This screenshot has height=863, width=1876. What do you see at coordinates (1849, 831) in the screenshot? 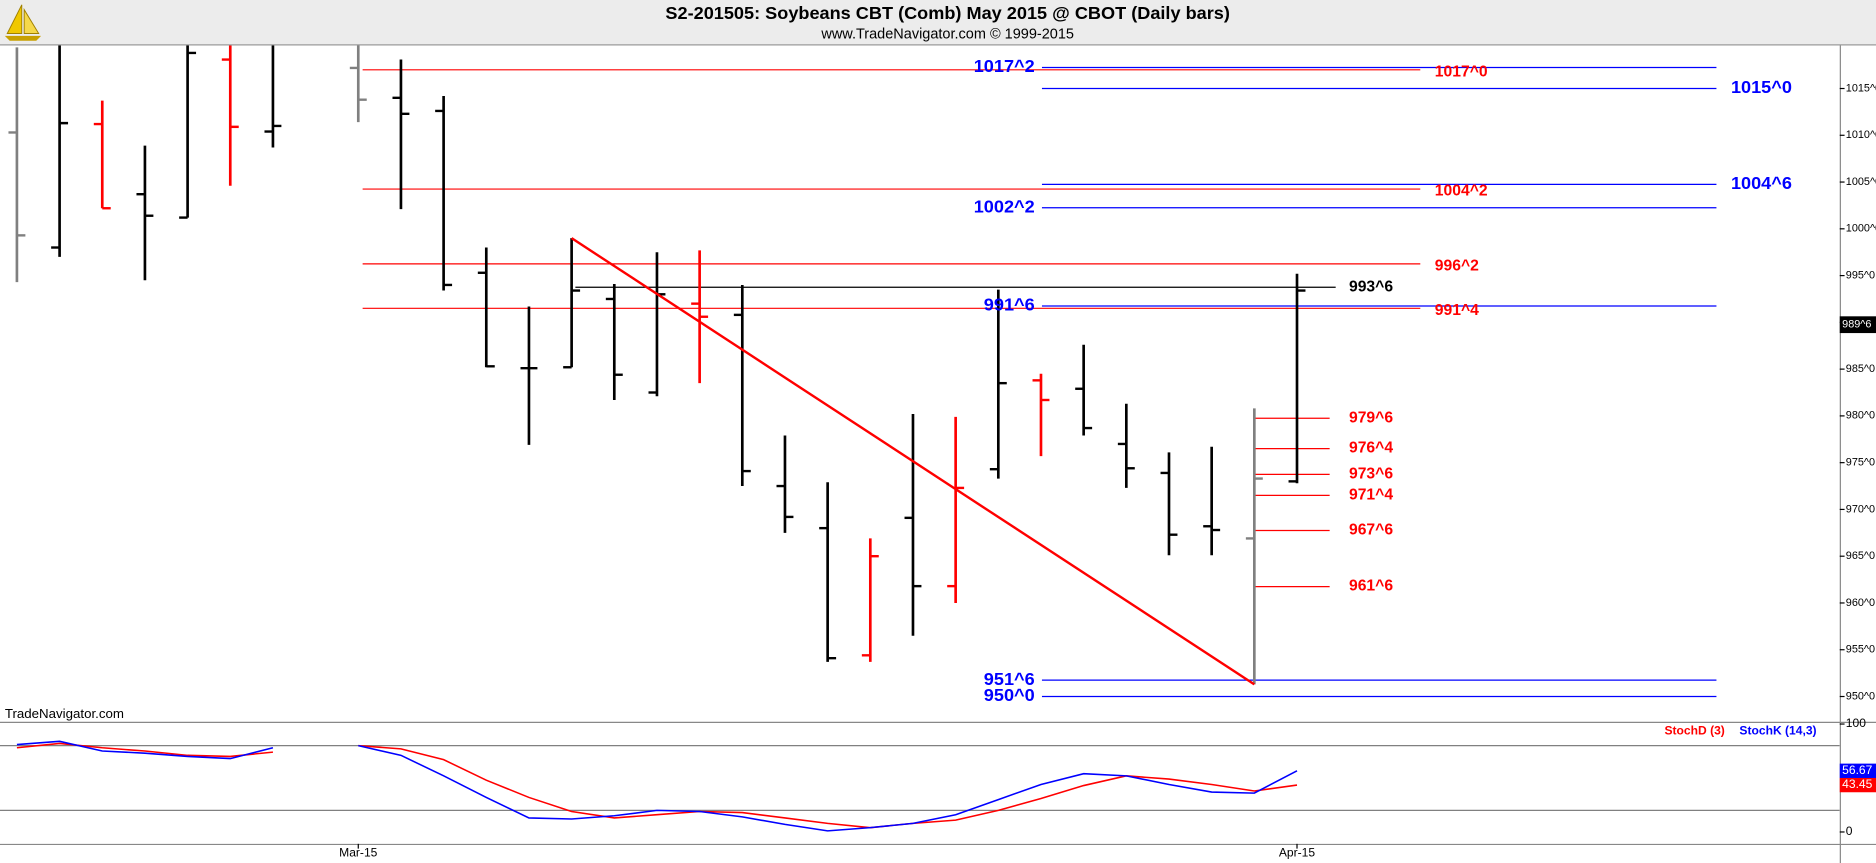
I see `y-tick-label: 0` at bounding box center [1849, 831].